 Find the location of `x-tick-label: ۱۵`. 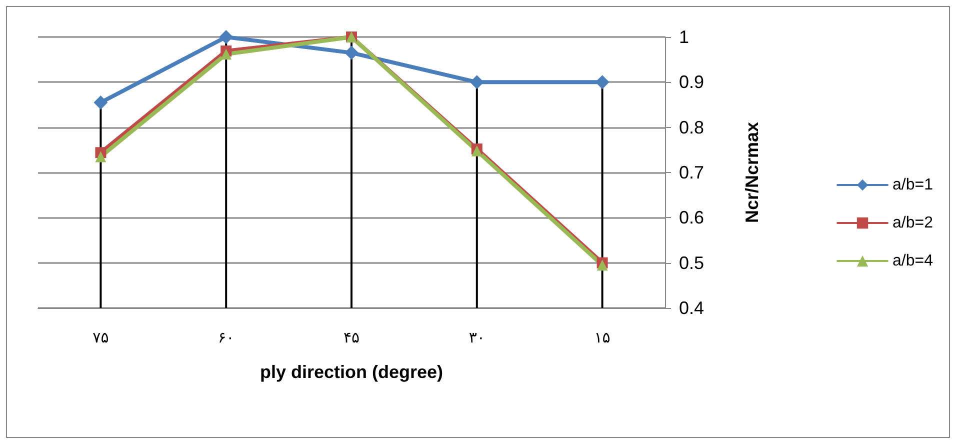

x-tick-label: ۱۵ is located at coordinates (602, 337).